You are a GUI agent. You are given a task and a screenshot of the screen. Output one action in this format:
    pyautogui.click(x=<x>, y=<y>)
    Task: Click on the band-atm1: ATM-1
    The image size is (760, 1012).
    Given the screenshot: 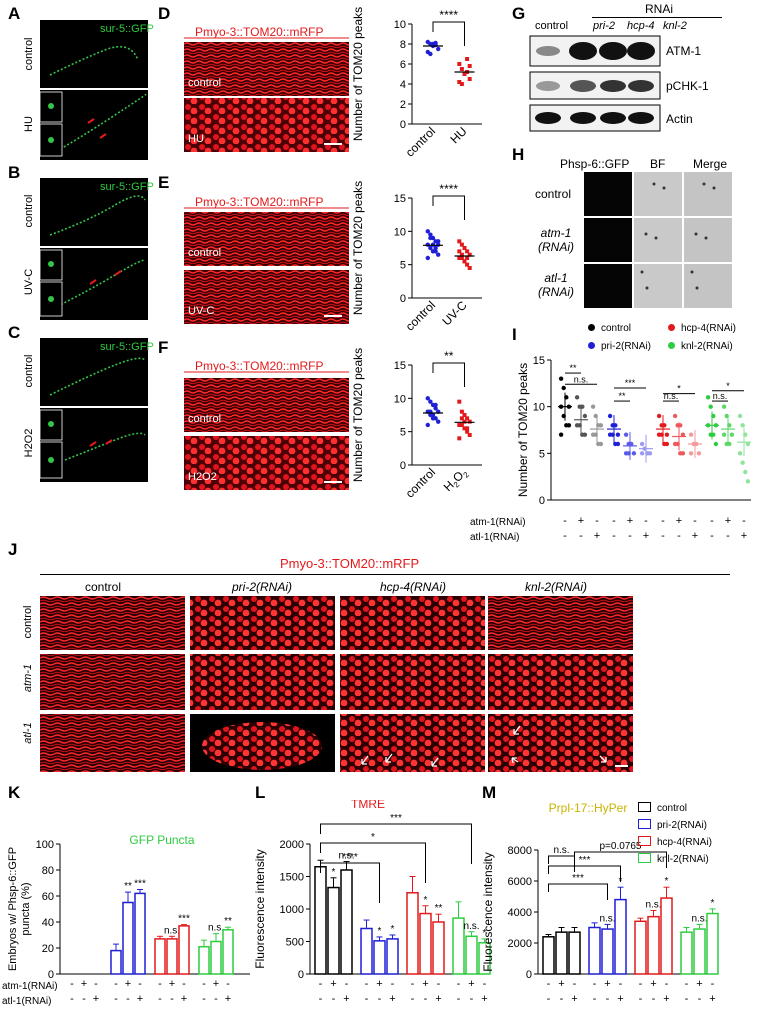 What is the action you would take?
    pyautogui.click(x=684, y=51)
    